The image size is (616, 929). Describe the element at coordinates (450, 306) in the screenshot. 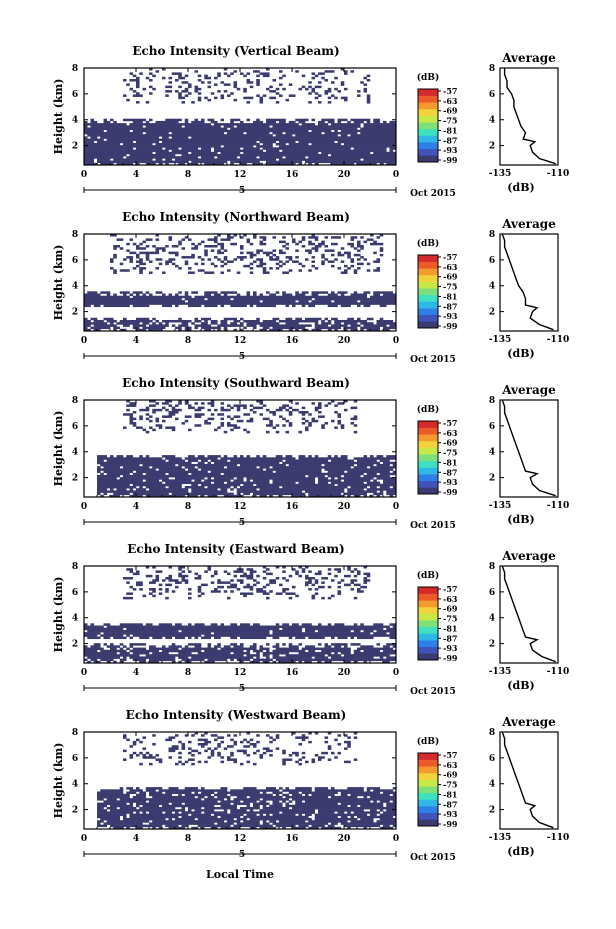

I see `colorbar-tick-label: -87` at that location.